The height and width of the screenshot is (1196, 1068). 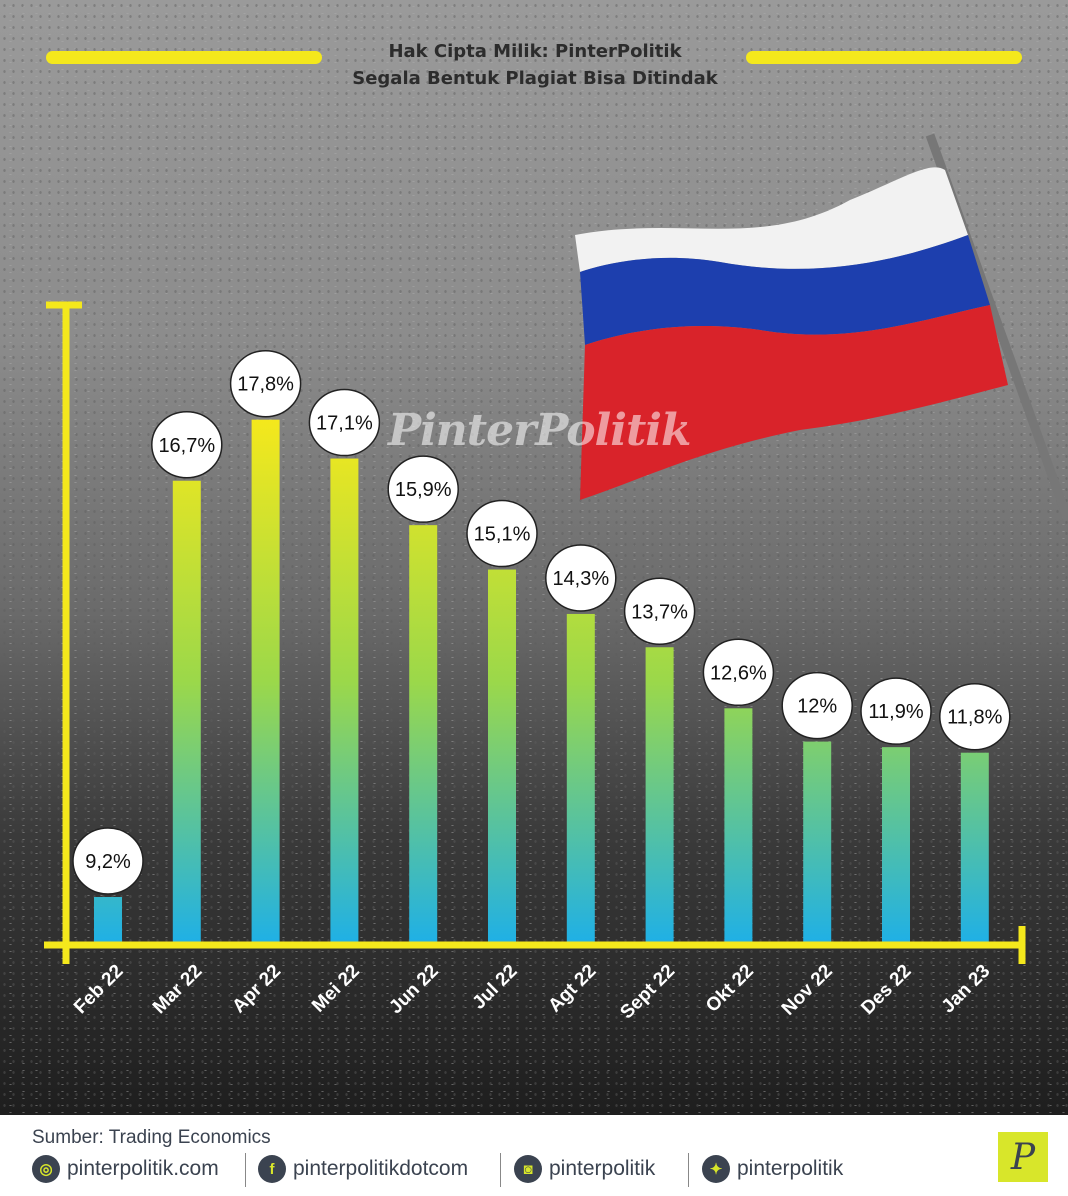 I want to click on x-tick-label: Des 22, so click(x=886, y=990).